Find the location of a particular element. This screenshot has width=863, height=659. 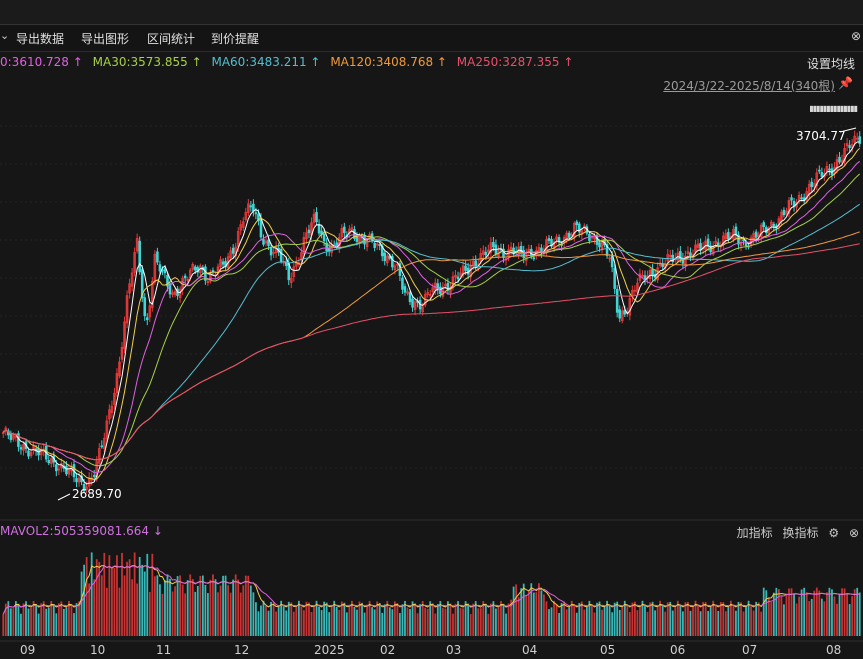

mini-scroll-strip: ▮▮▮▮▮▮▮▮▮▮▮▮▮▮ is located at coordinates (833, 108).